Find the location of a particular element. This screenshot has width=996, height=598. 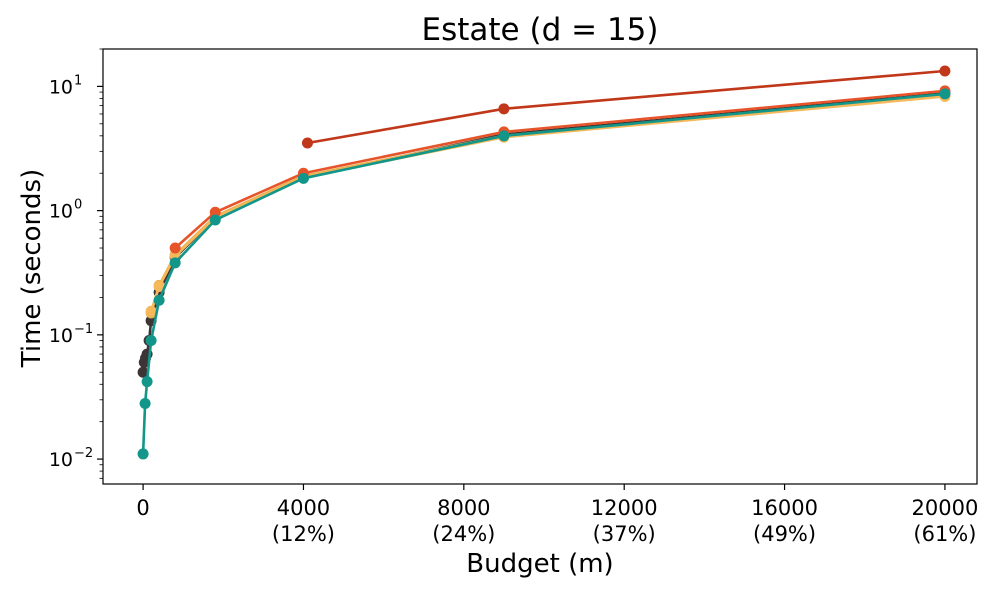

x-tick-label: 8000 is located at coordinates (463, 508).